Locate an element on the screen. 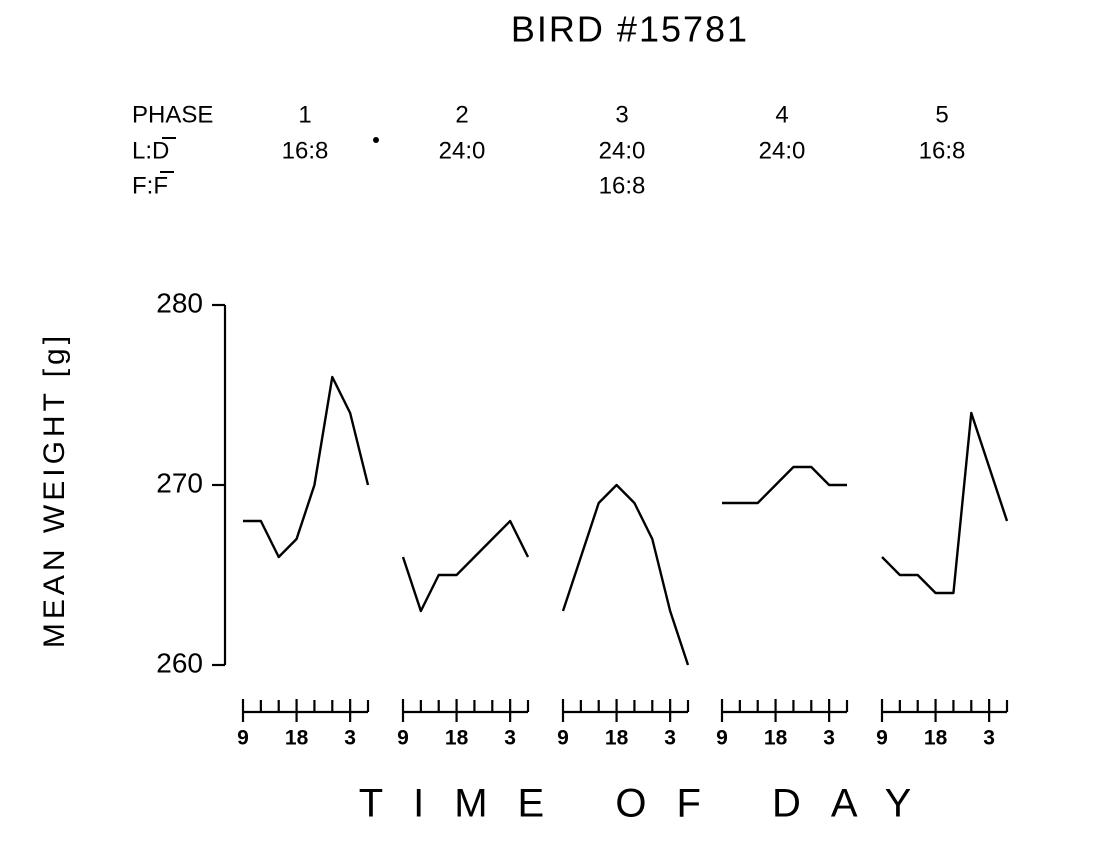 This screenshot has width=1103, height=841. chart-title: BIRD #15781 is located at coordinates (630, 29).